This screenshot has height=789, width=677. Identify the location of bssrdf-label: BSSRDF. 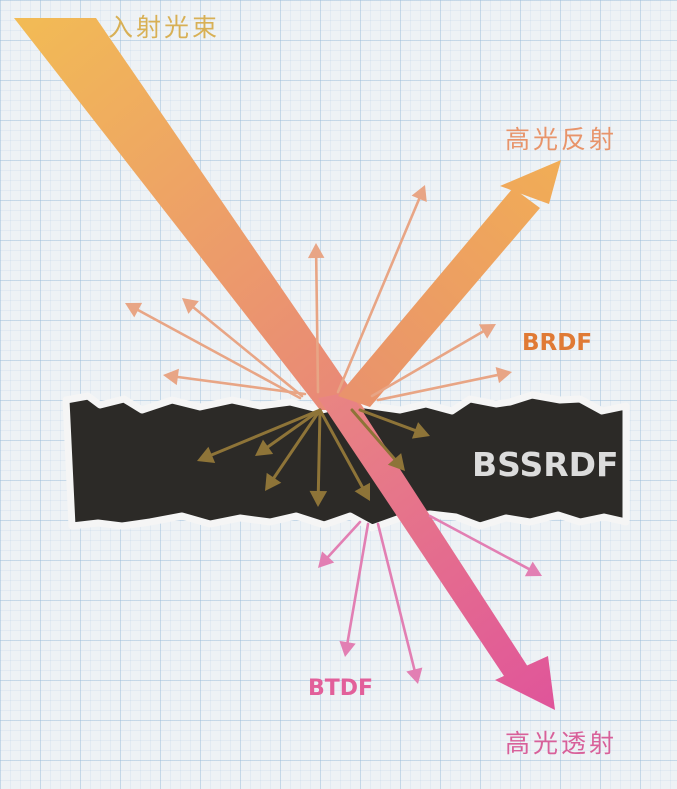
(545, 464).